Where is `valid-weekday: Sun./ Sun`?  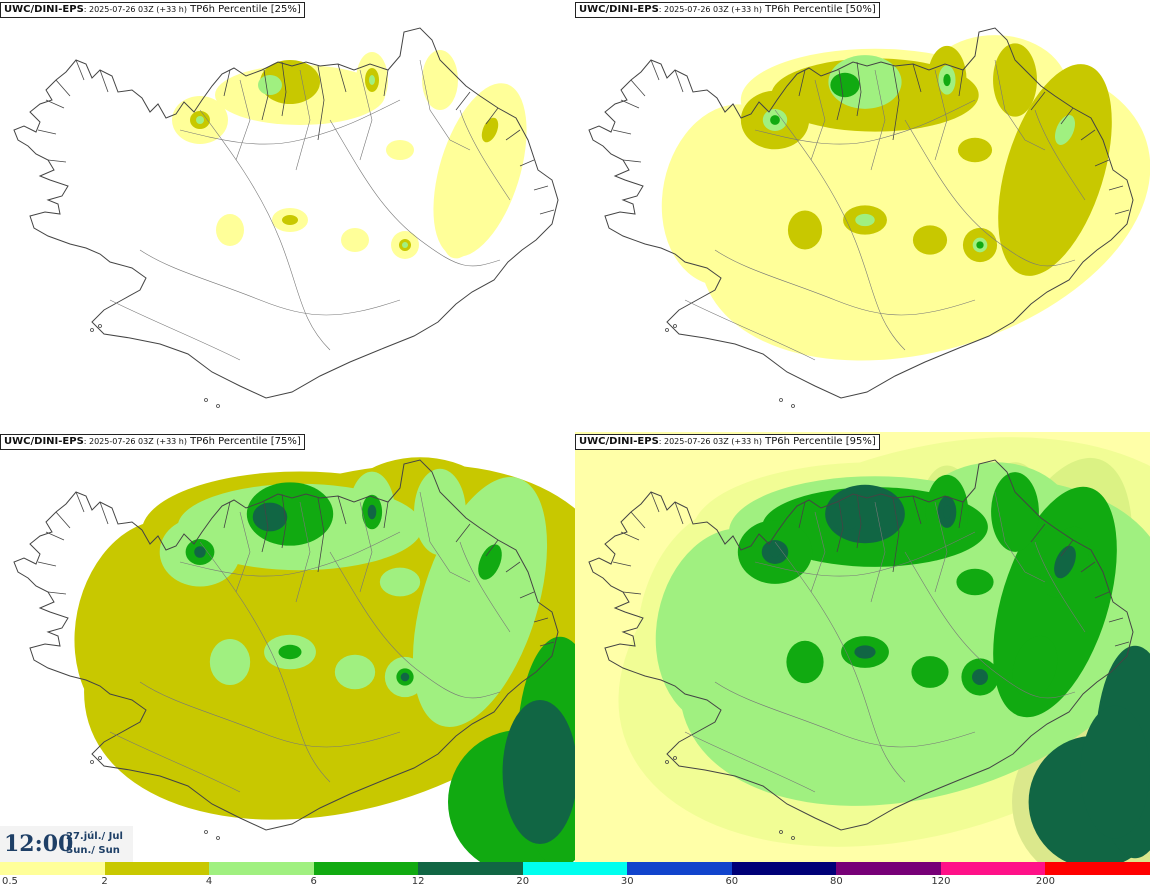
valid-weekday: Sun./ Sun is located at coordinates (93, 850).